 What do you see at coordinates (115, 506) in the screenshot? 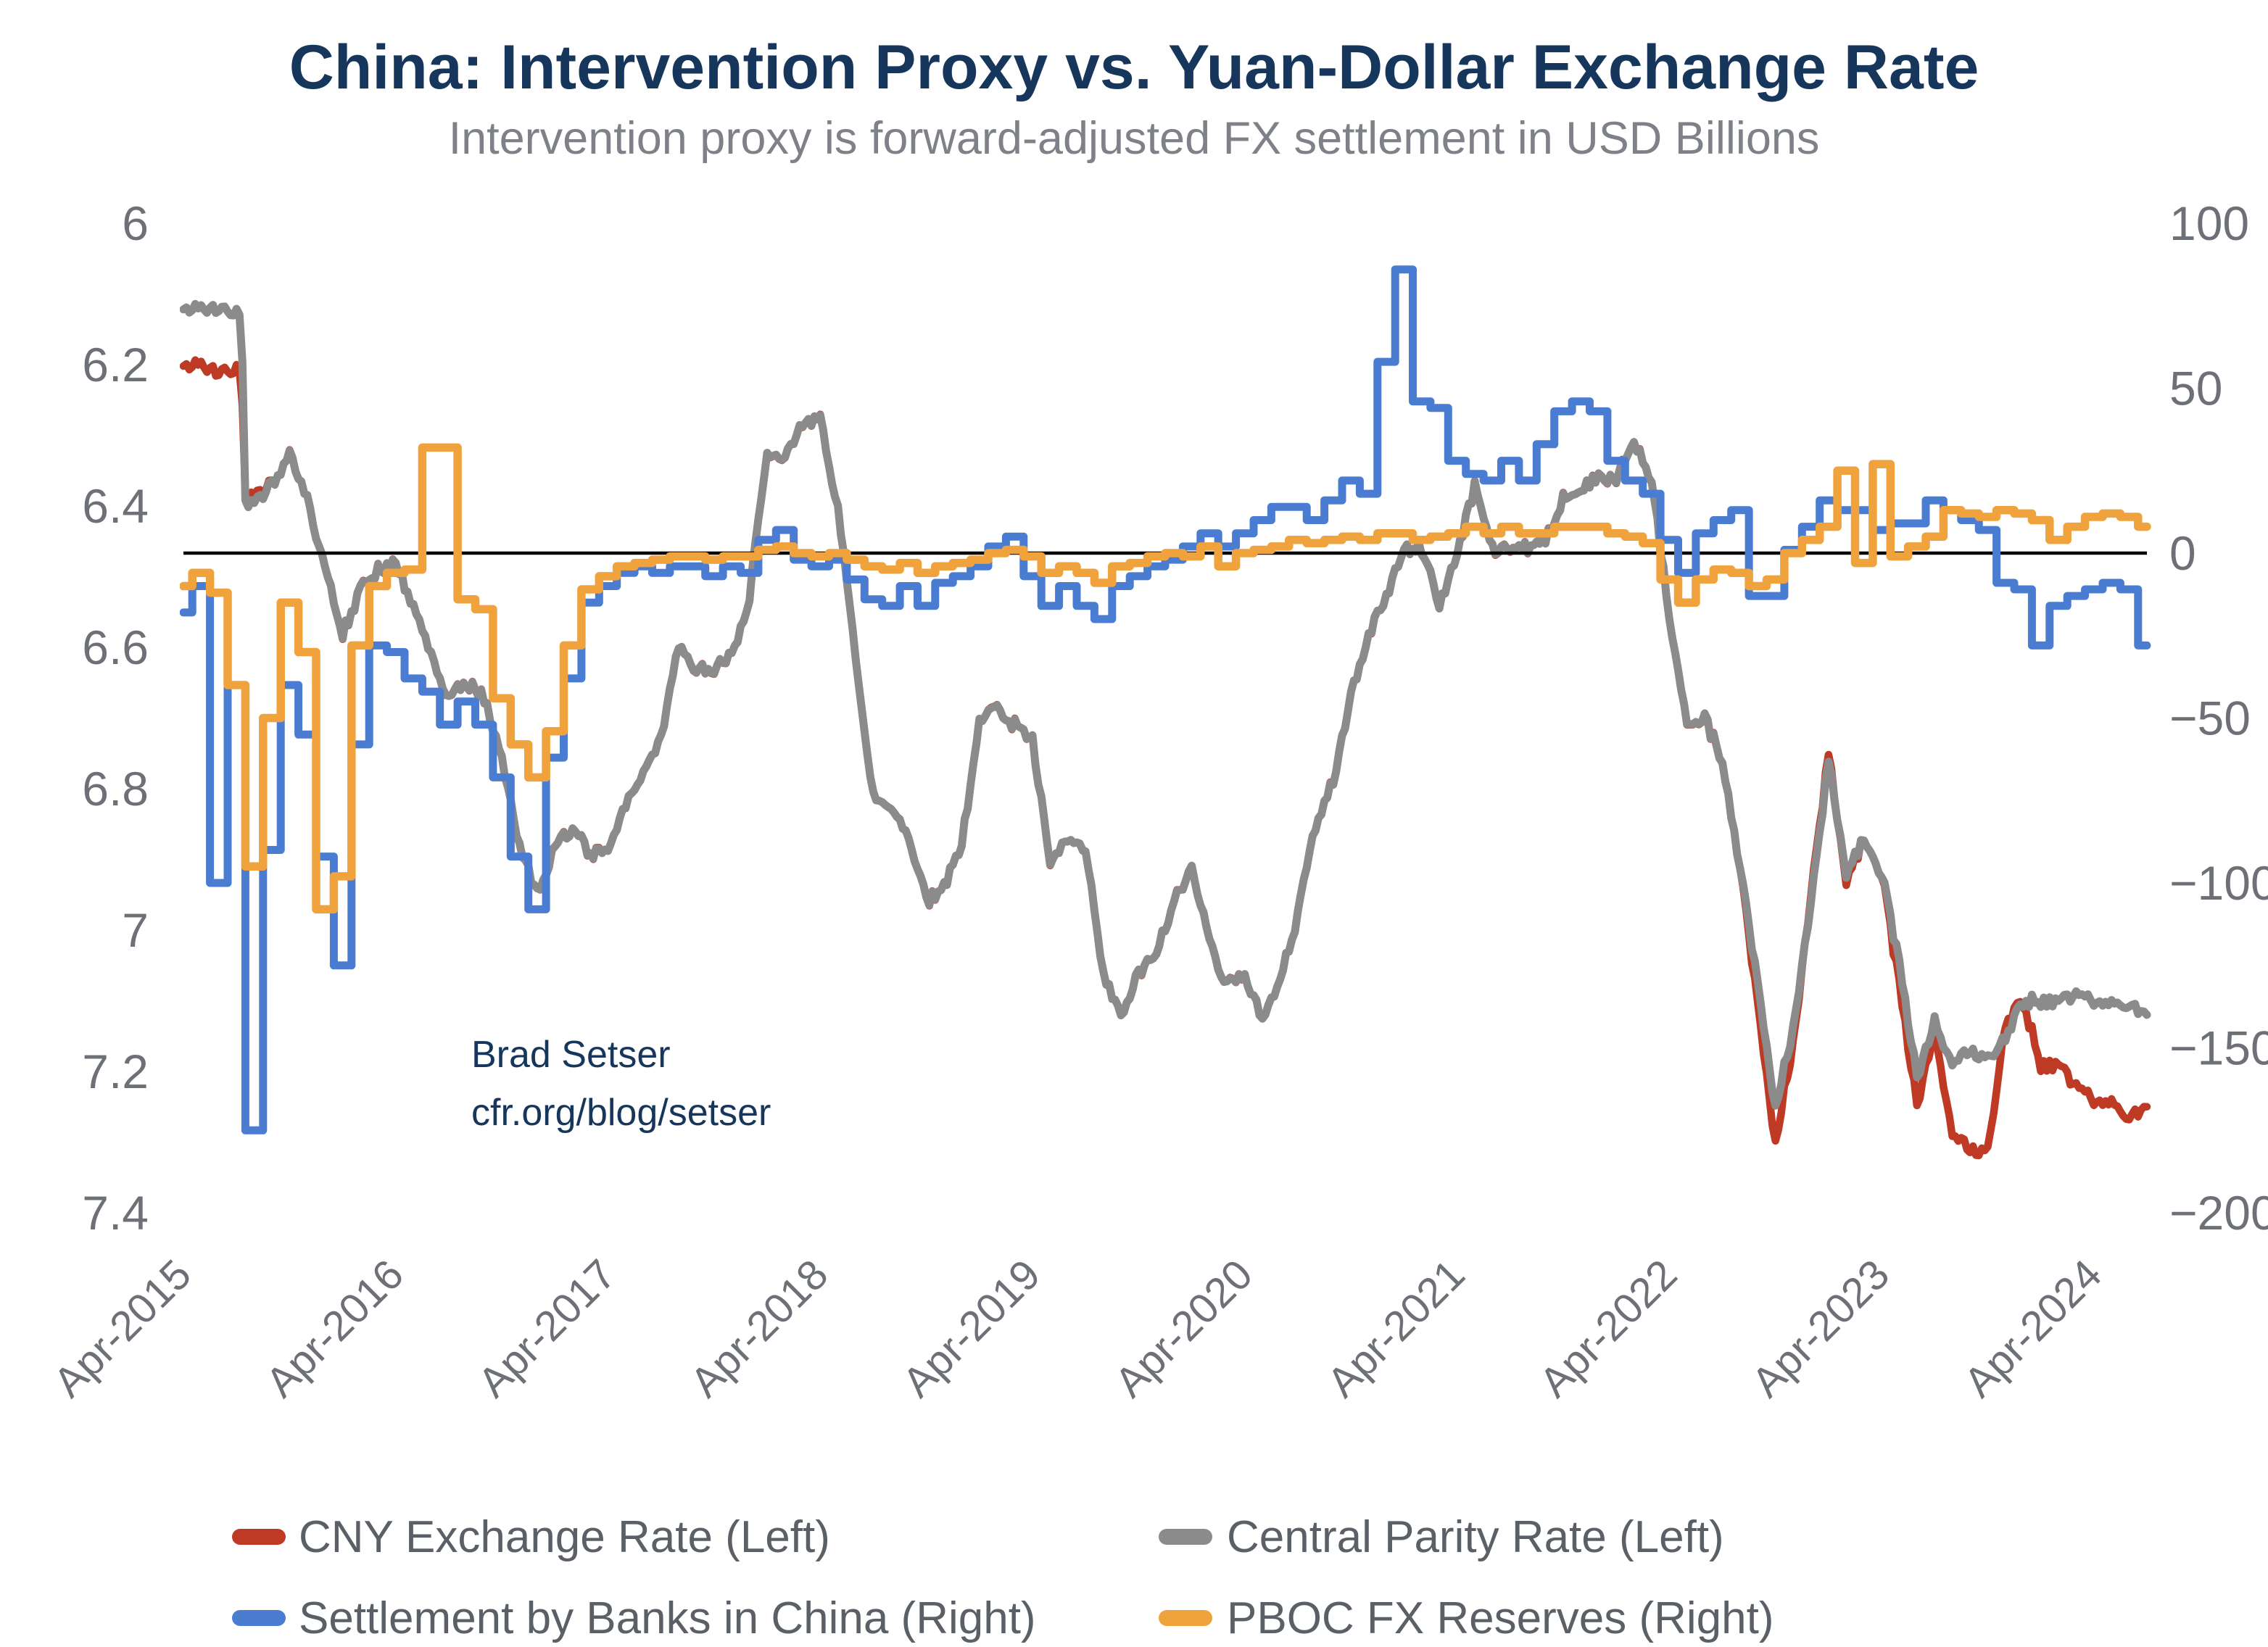
I see `left-axis-tick: 6.4` at bounding box center [115, 506].